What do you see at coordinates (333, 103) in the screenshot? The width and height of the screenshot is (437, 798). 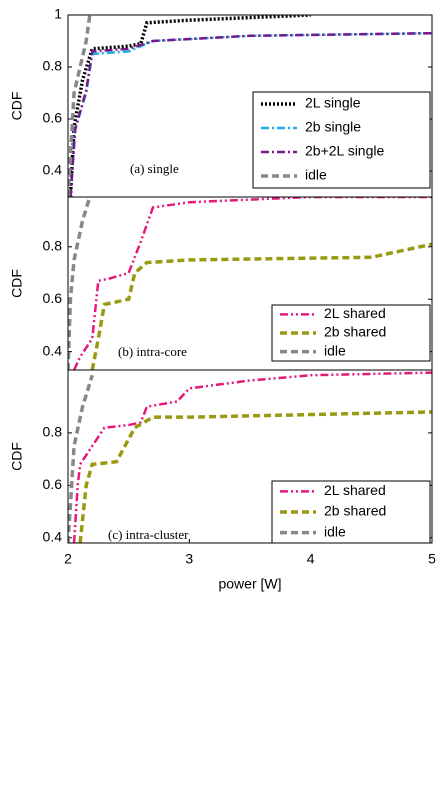 I see `legend-label: 2L single` at bounding box center [333, 103].